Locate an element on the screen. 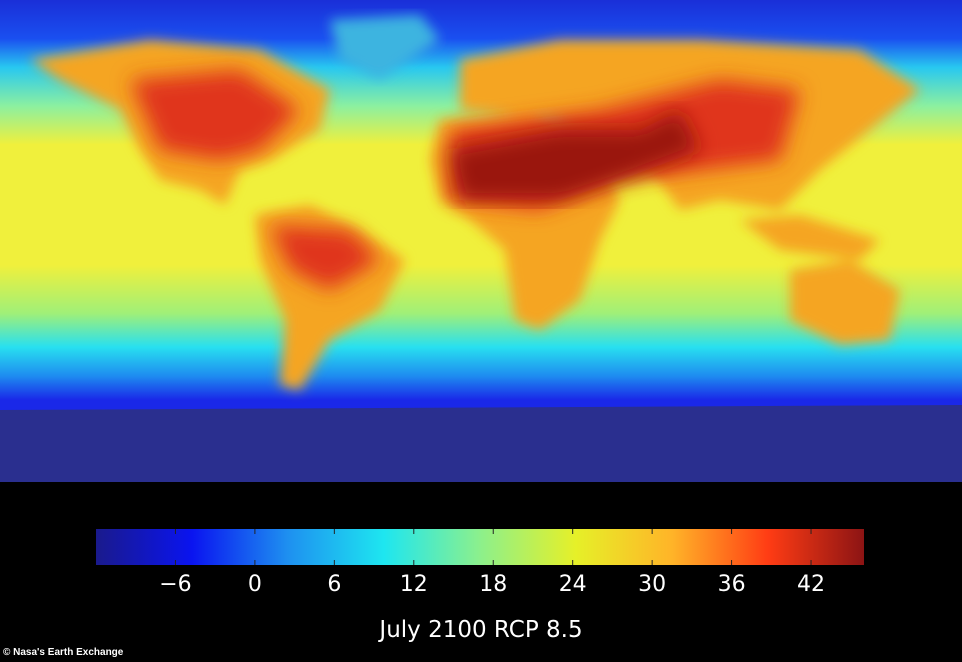 Image resolution: width=962 pixels, height=662 pixels. colorbar-tick-label: 18 is located at coordinates (493, 584).